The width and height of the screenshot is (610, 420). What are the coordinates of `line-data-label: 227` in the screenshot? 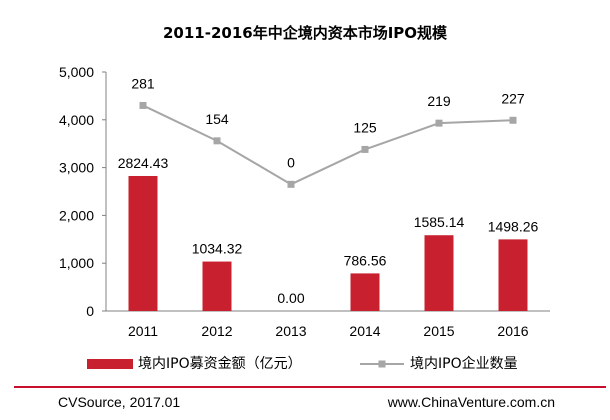 It's located at (513, 98).